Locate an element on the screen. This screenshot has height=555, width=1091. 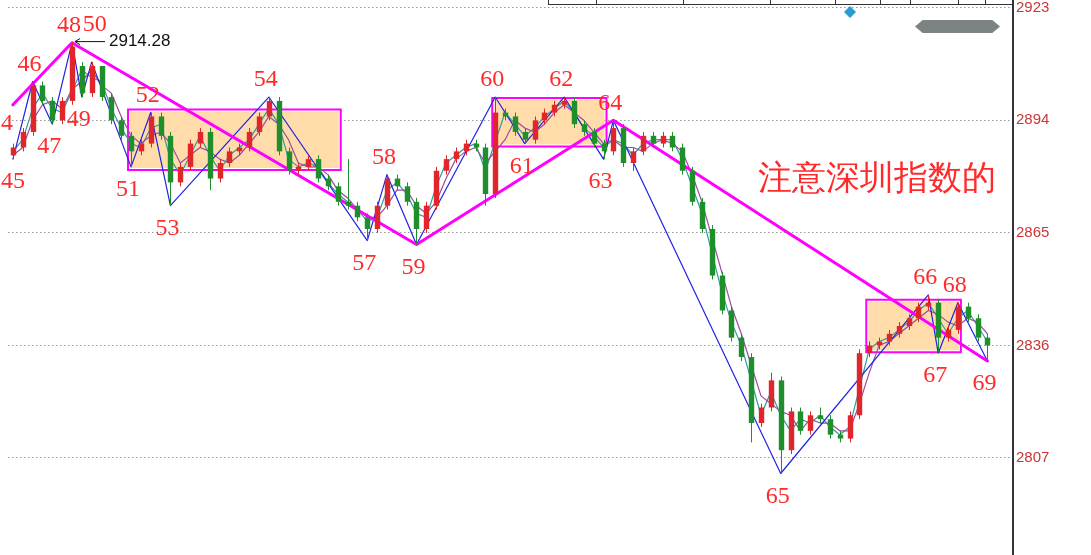
annotation: 62 is located at coordinates (561, 78).